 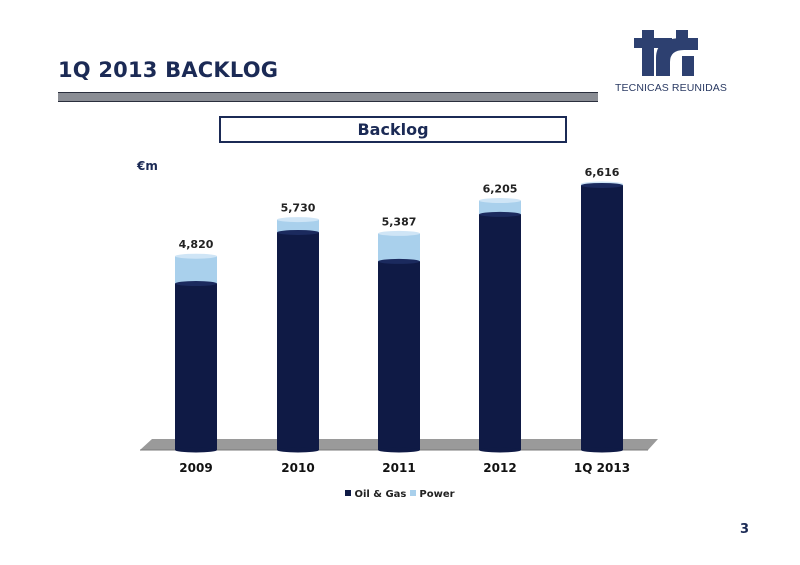 I want to click on bar-total-label-2: 5,387, so click(x=399, y=221).